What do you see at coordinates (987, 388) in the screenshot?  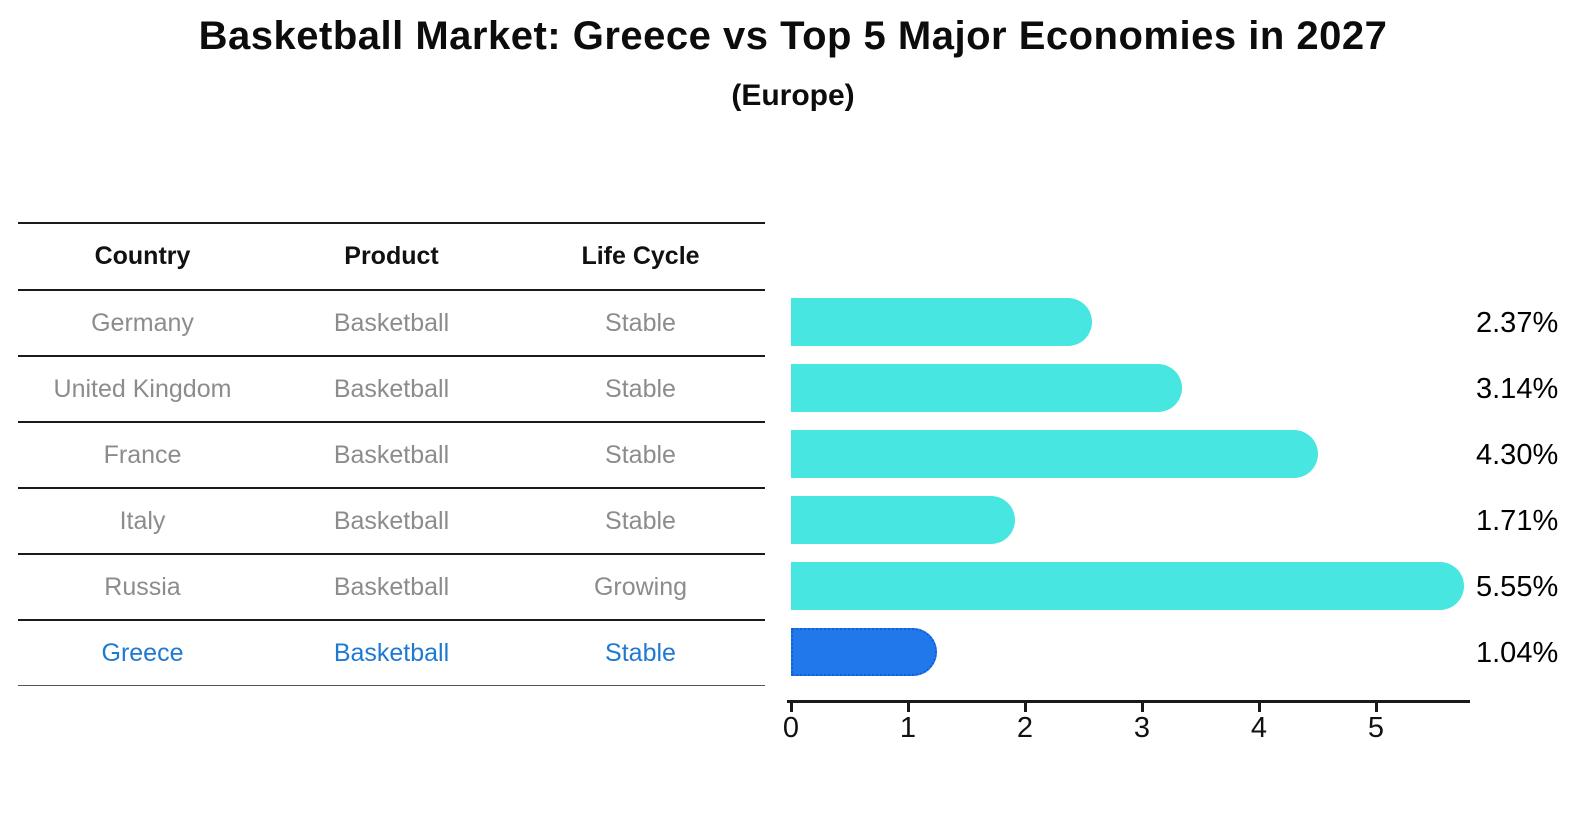 I see `bar-united-kingdom` at bounding box center [987, 388].